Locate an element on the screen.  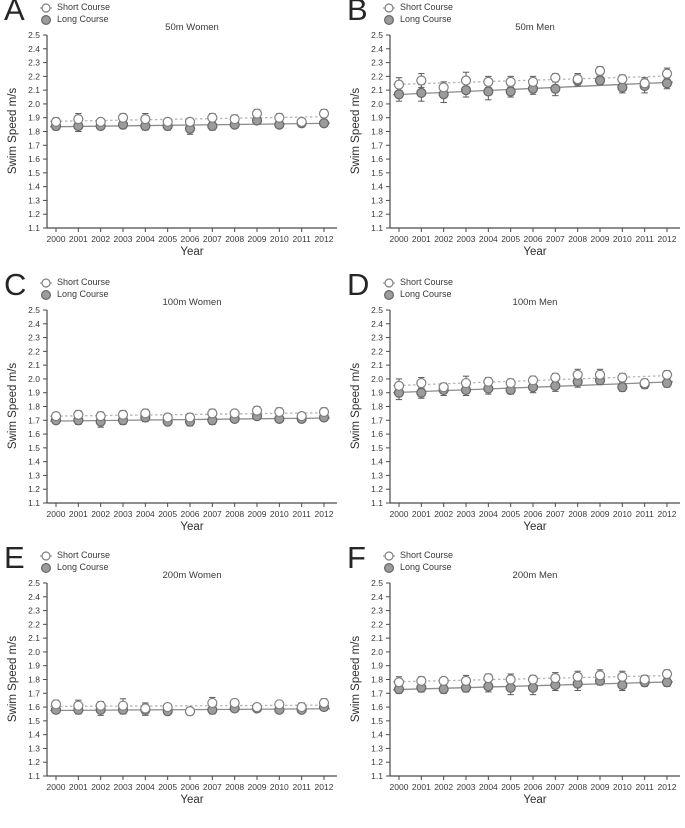
panel-title: 50m Men is located at coordinates (535, 27).